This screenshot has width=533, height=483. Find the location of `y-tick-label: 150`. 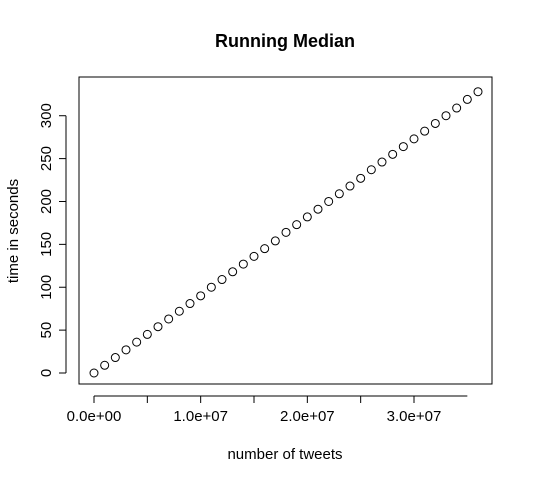

y-tick-label: 150 is located at coordinates (46, 244).